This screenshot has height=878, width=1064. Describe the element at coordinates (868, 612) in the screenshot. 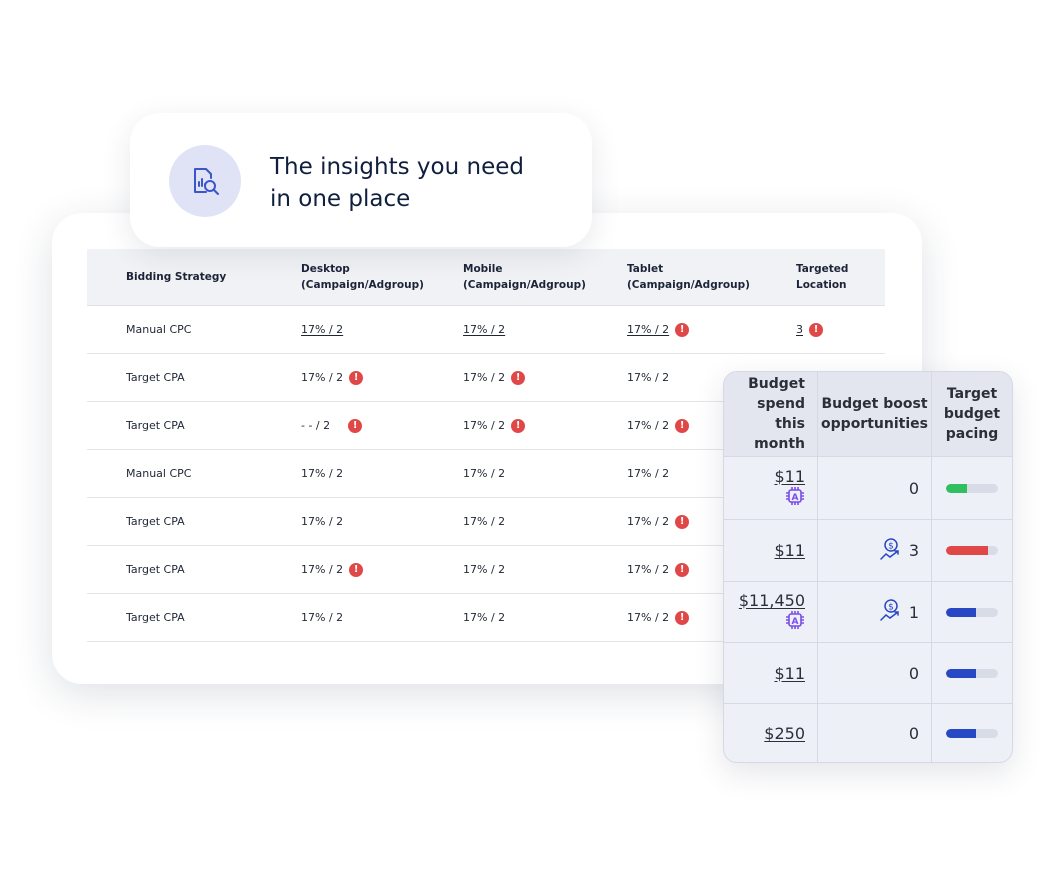

I see `budget-row: $11,450 A $1` at that location.